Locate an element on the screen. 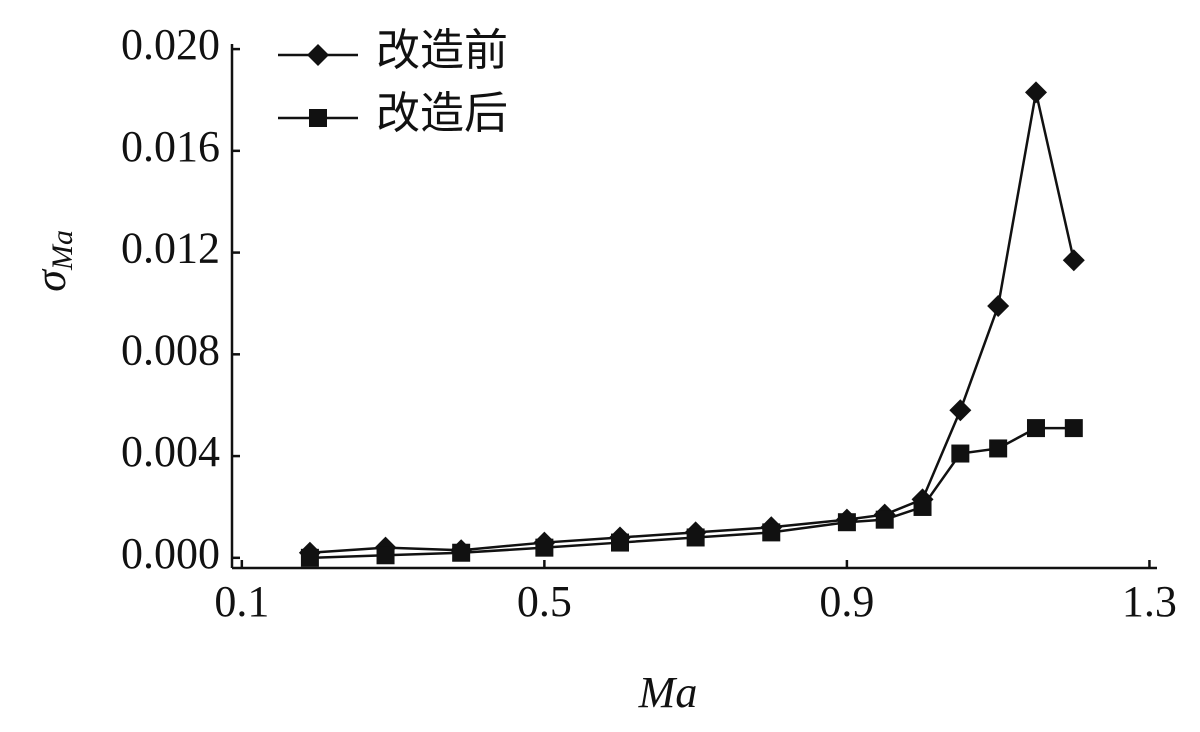 Image resolution: width=1200 pixels, height=732 pixels. y-axis-label: σ Ma is located at coordinates (52, 261).